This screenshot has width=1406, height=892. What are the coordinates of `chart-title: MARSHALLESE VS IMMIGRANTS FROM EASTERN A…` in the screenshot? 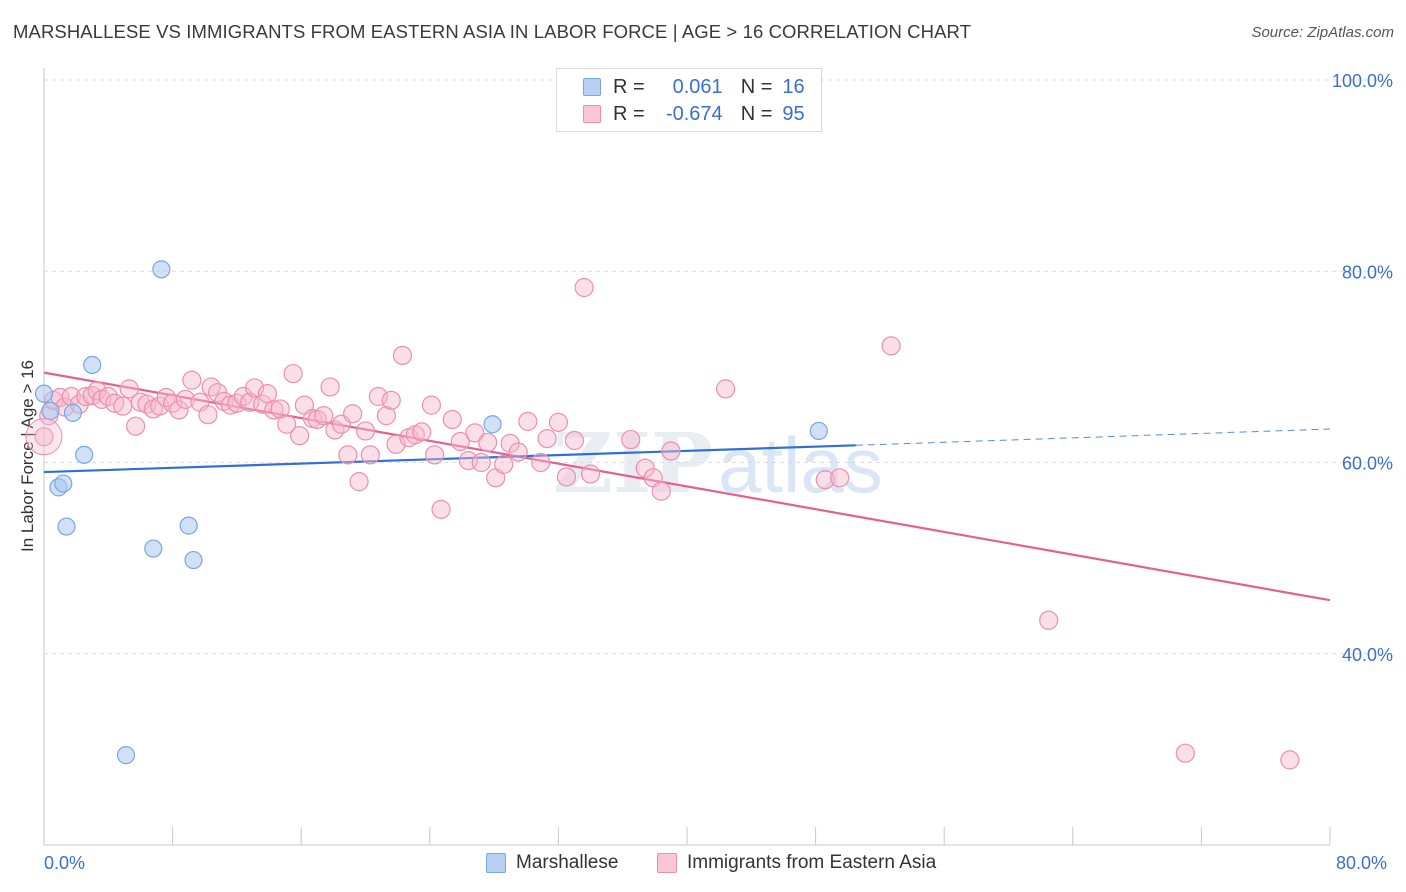 It's located at (492, 31).